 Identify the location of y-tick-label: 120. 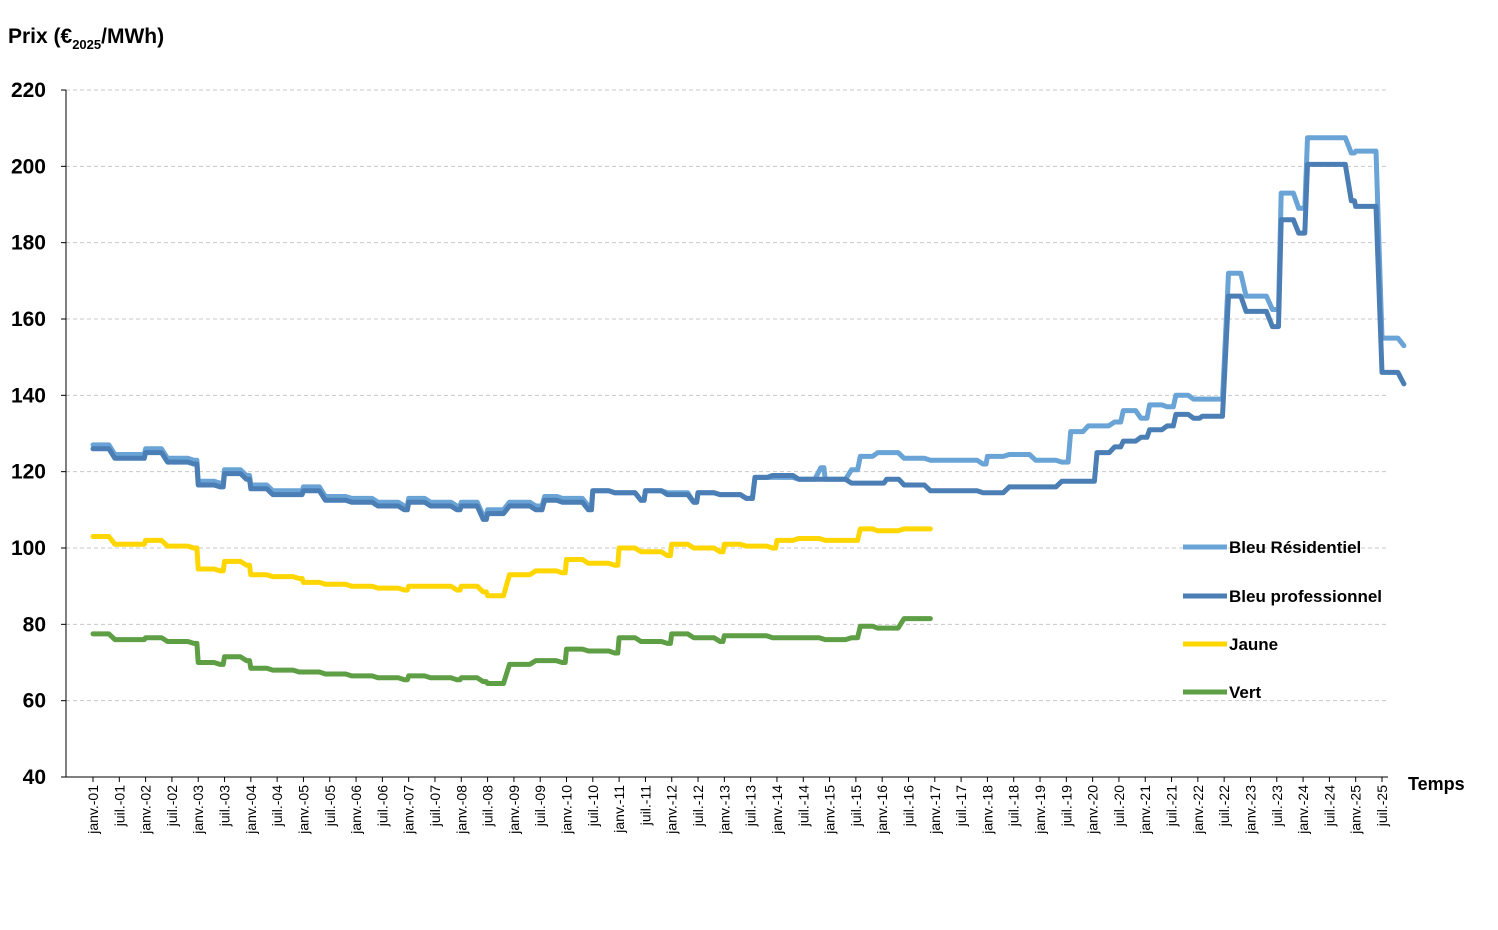
(28, 472).